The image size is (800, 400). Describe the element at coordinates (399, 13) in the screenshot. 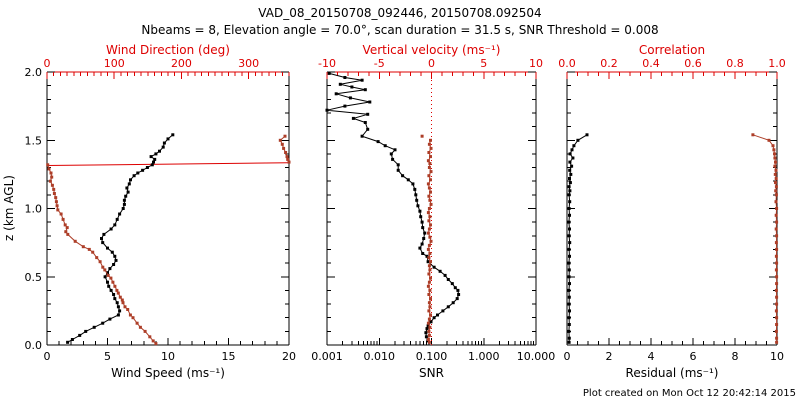

I see `plot-title: VAD_08_20150708_092446, 20150708.092504` at that location.